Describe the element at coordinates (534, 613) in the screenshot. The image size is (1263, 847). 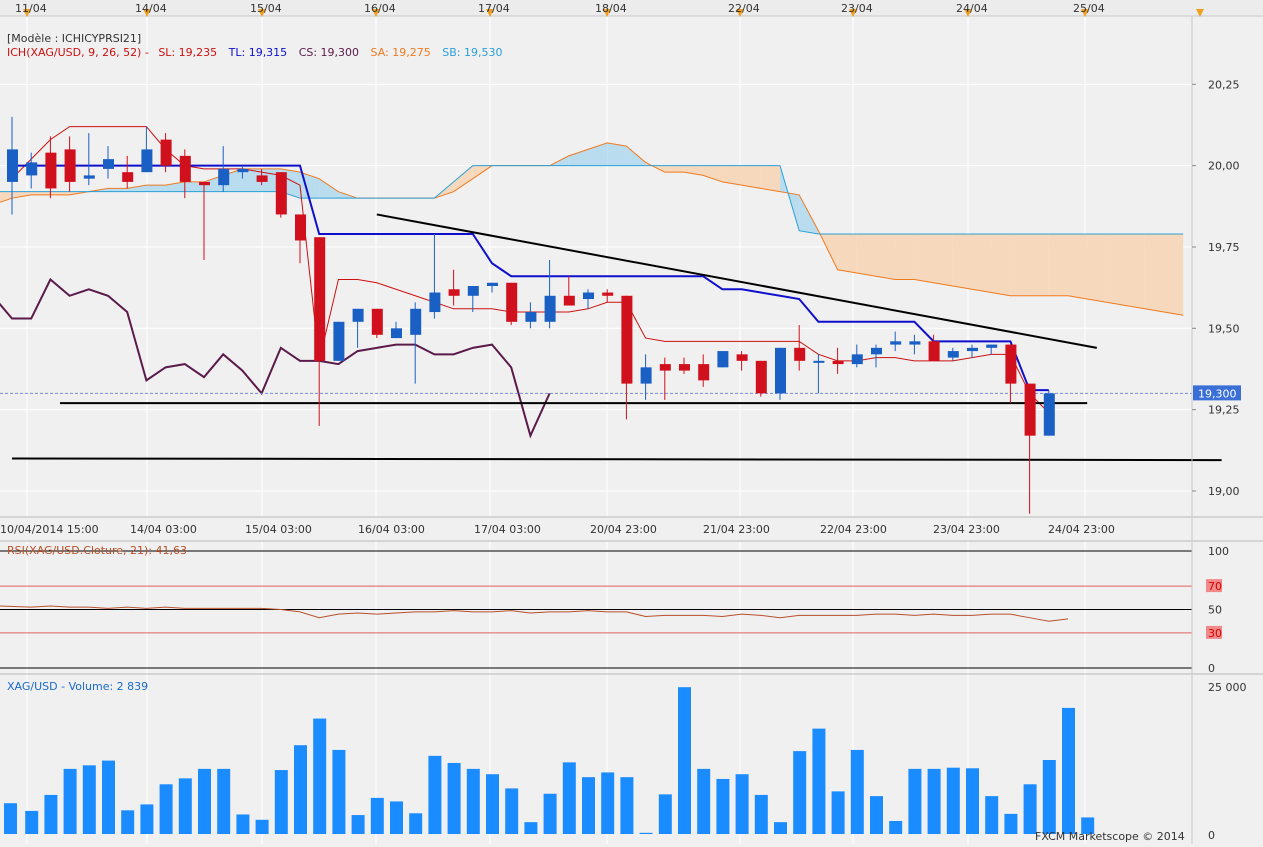
I see `rsi-line` at that location.